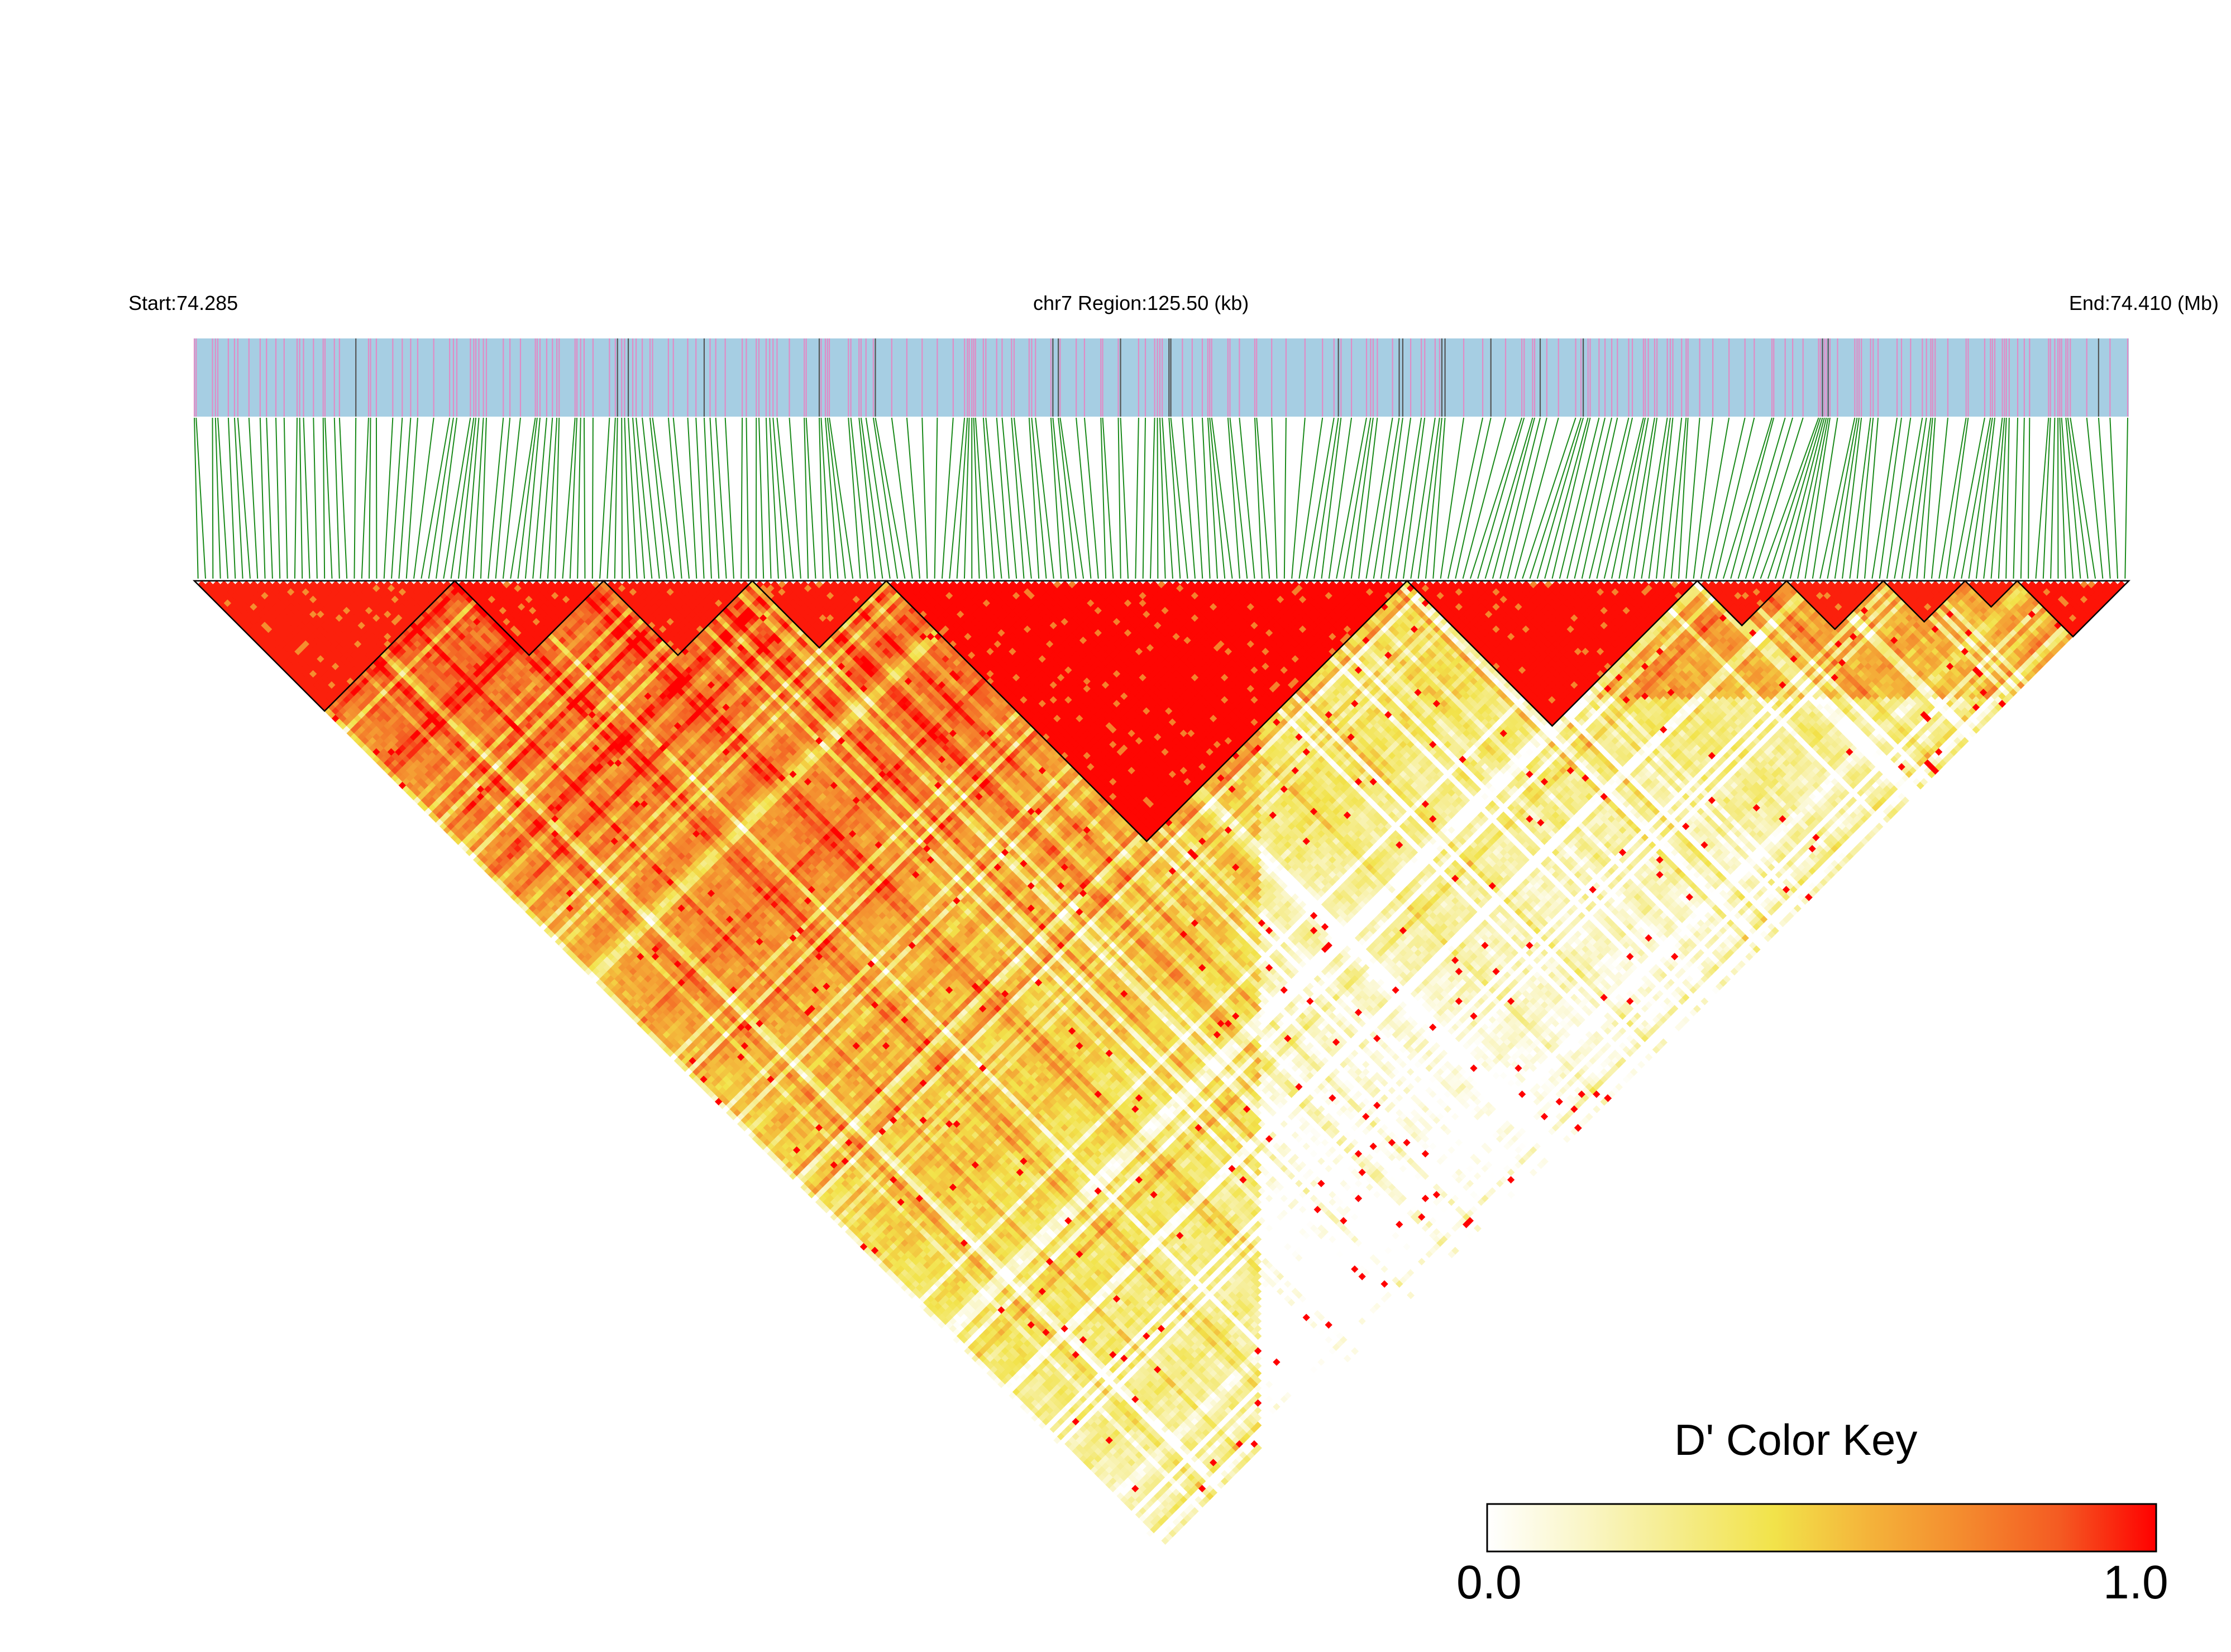 This screenshot has height=1652, width=2231. I want to click on gene-track-bar, so click(1161, 377).